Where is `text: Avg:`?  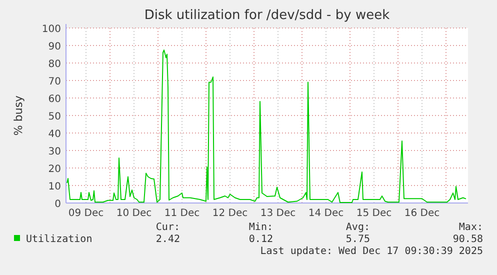
text: Avg: is located at coordinates (358, 227).